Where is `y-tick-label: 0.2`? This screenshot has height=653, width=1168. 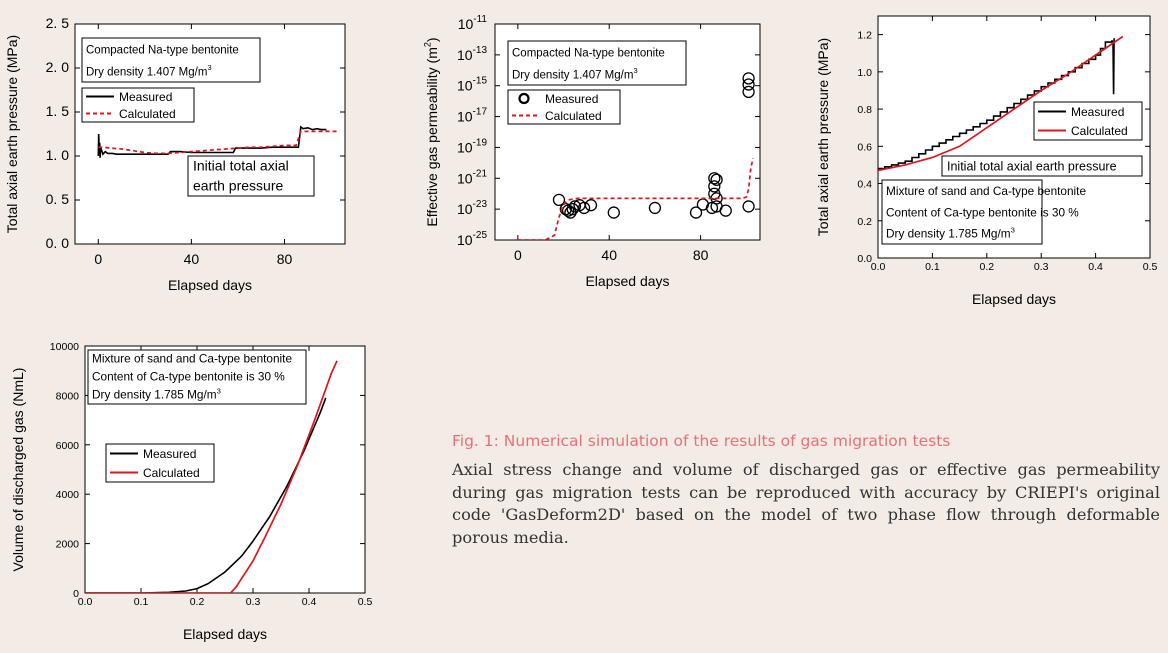
y-tick-label: 0.2 is located at coordinates (864, 222).